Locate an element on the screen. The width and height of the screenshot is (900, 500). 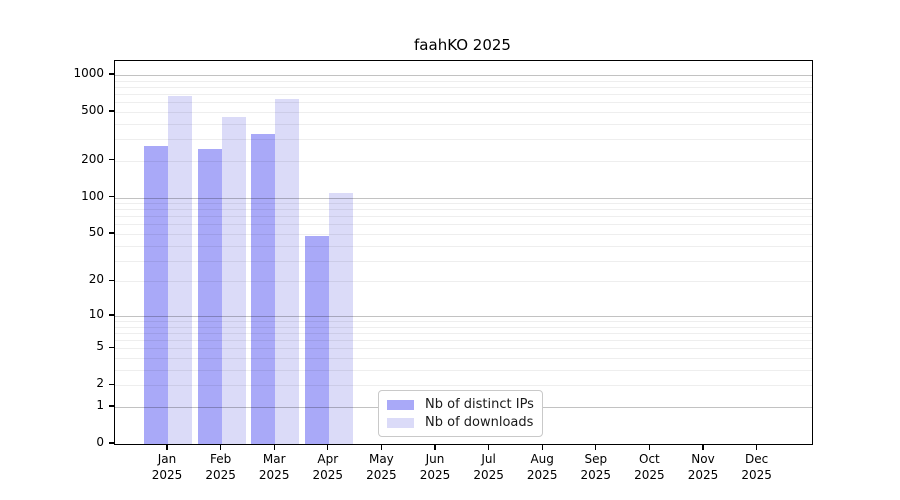
x-tick-label-aug: Aug 2025 is located at coordinates (542, 467).